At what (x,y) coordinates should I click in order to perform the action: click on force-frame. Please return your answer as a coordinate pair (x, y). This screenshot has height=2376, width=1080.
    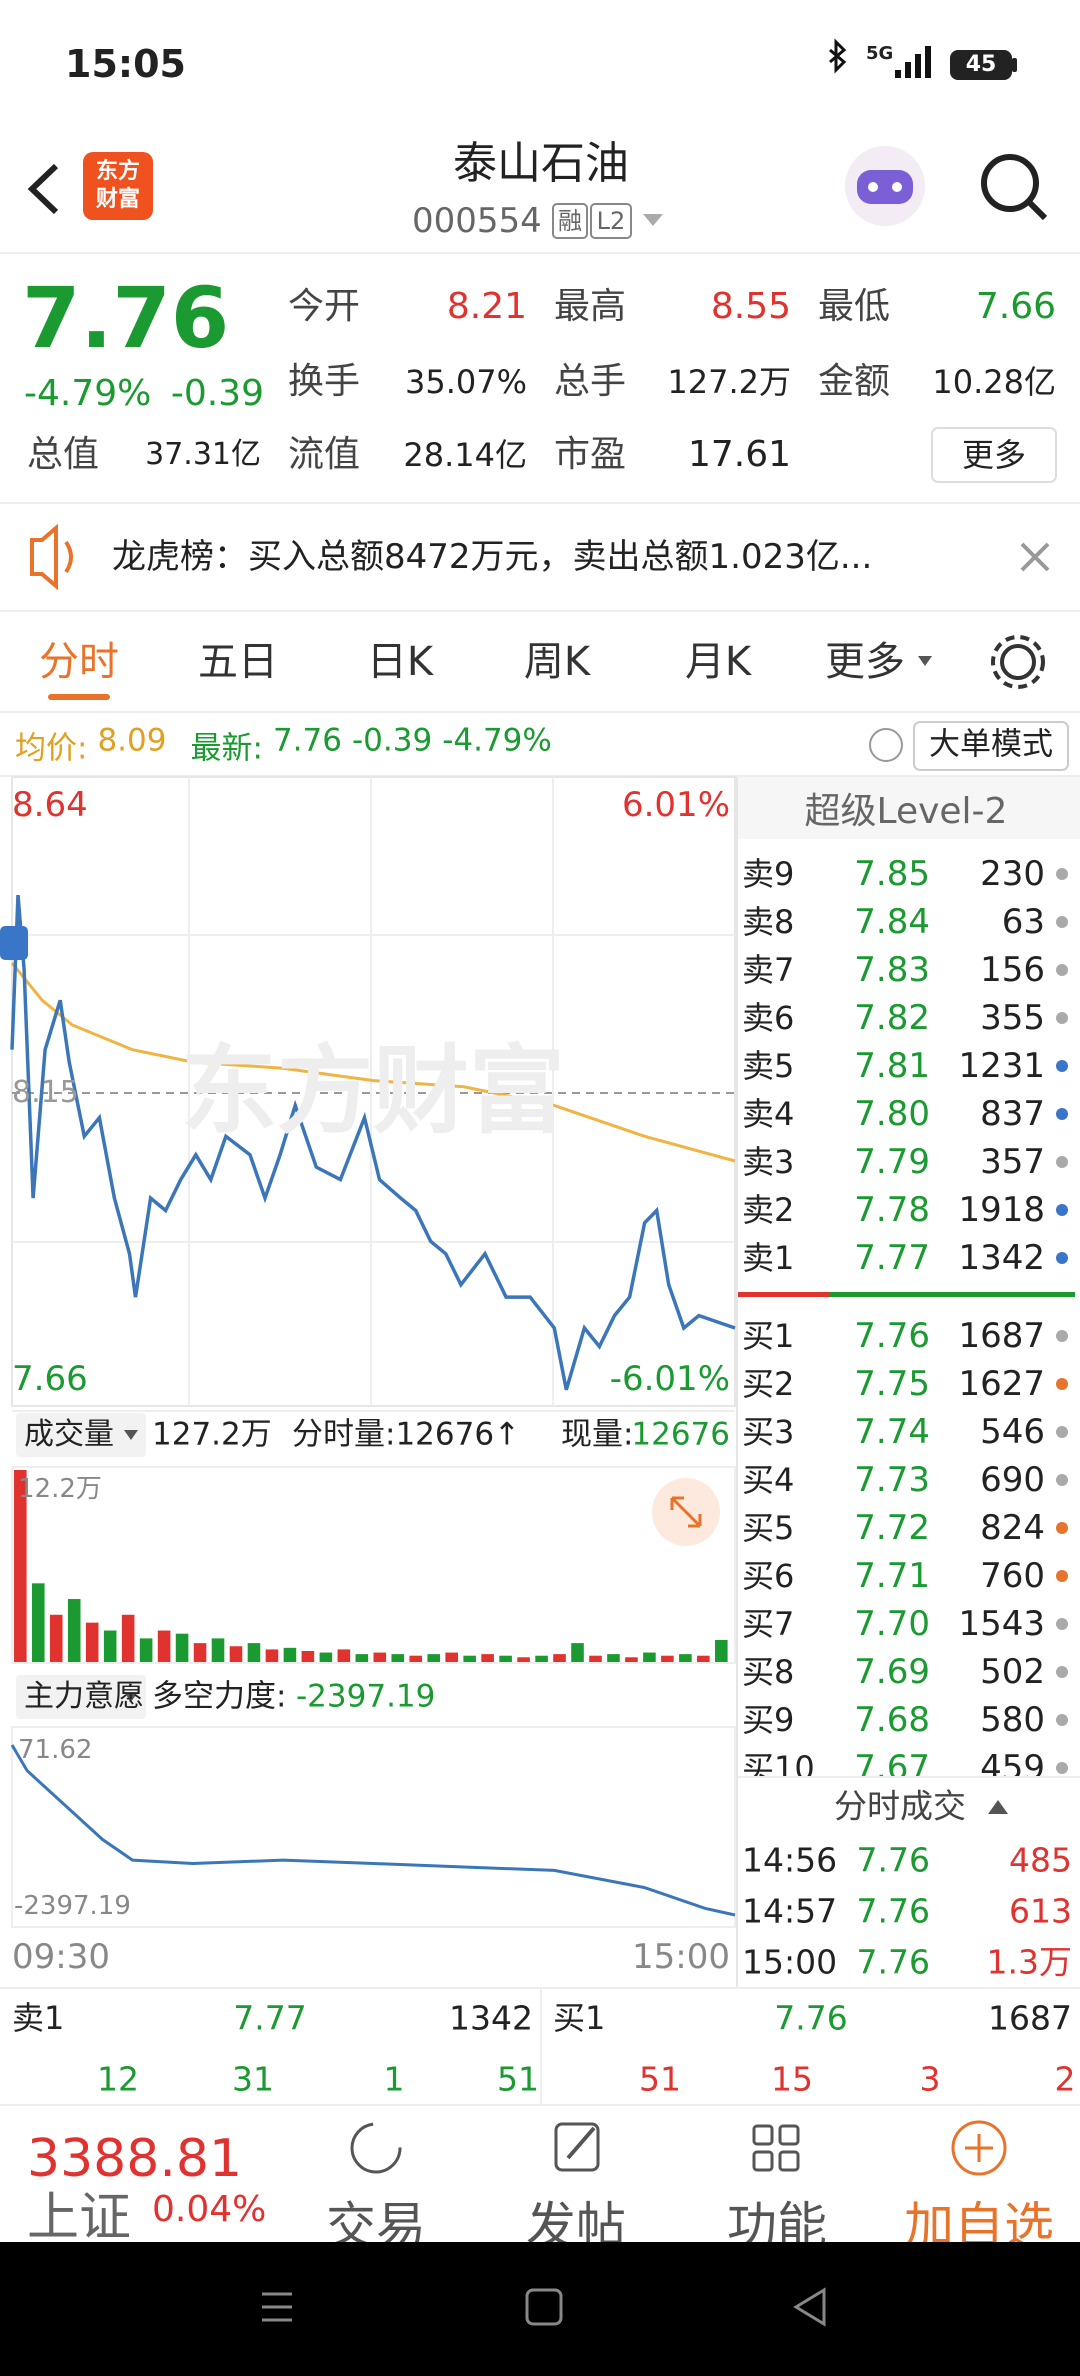
    Looking at the image, I should click on (373, 1827).